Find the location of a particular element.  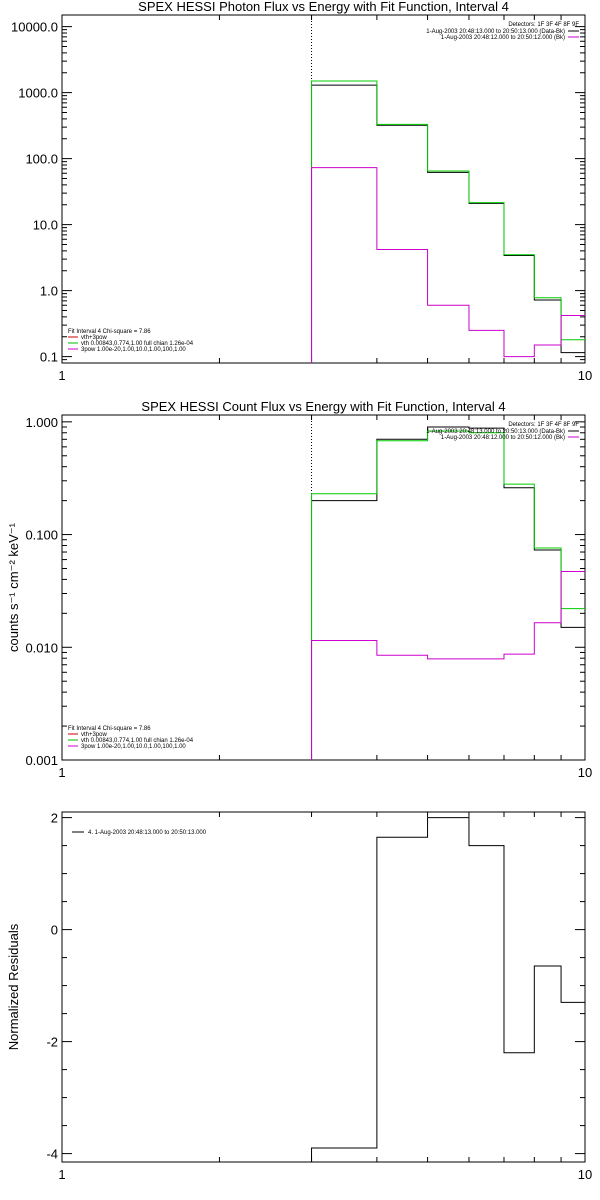

y-tick-label: 10000.0 is located at coordinates (34, 27).